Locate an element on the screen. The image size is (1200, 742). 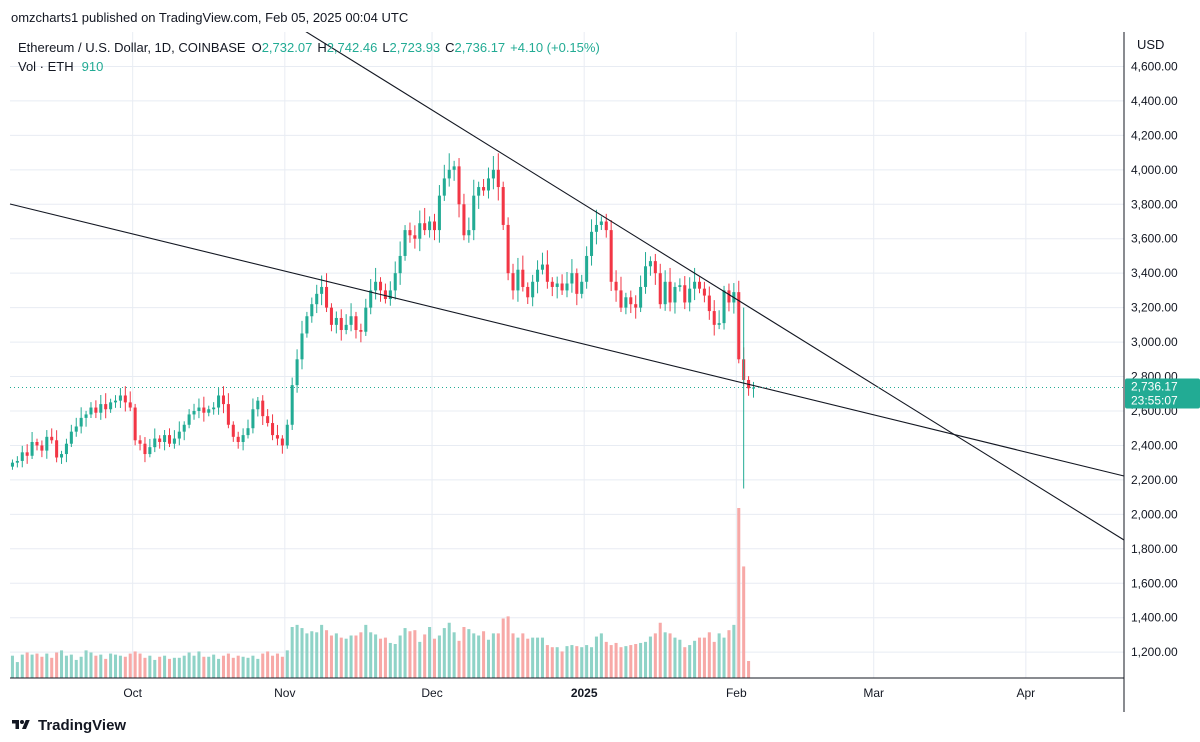
volume-label: Vol · ETH is located at coordinates (46, 66).